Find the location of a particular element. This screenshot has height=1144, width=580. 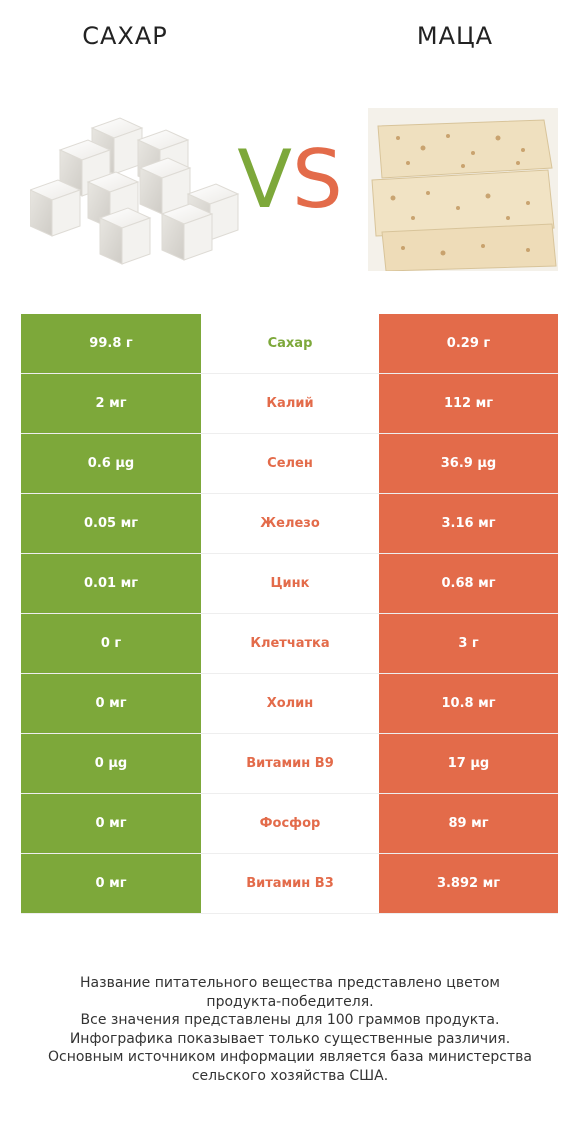

nutrient-name: Селен is located at coordinates (290, 463).